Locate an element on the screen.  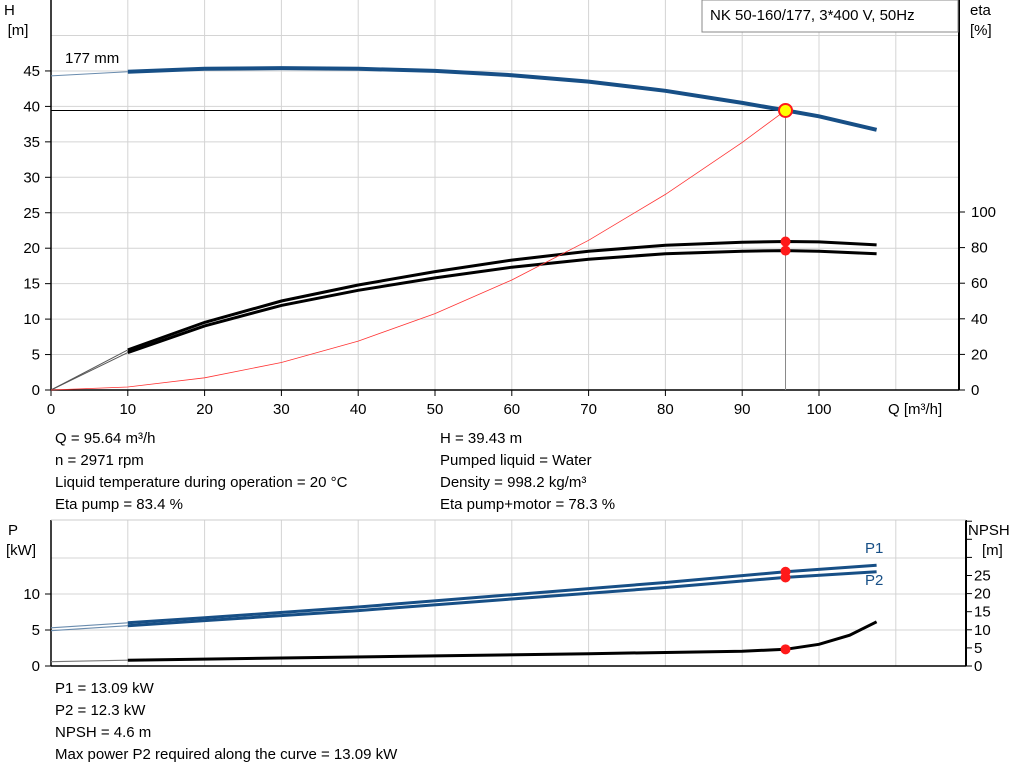
y-tick-label: 25 is located at coordinates (31, 213).